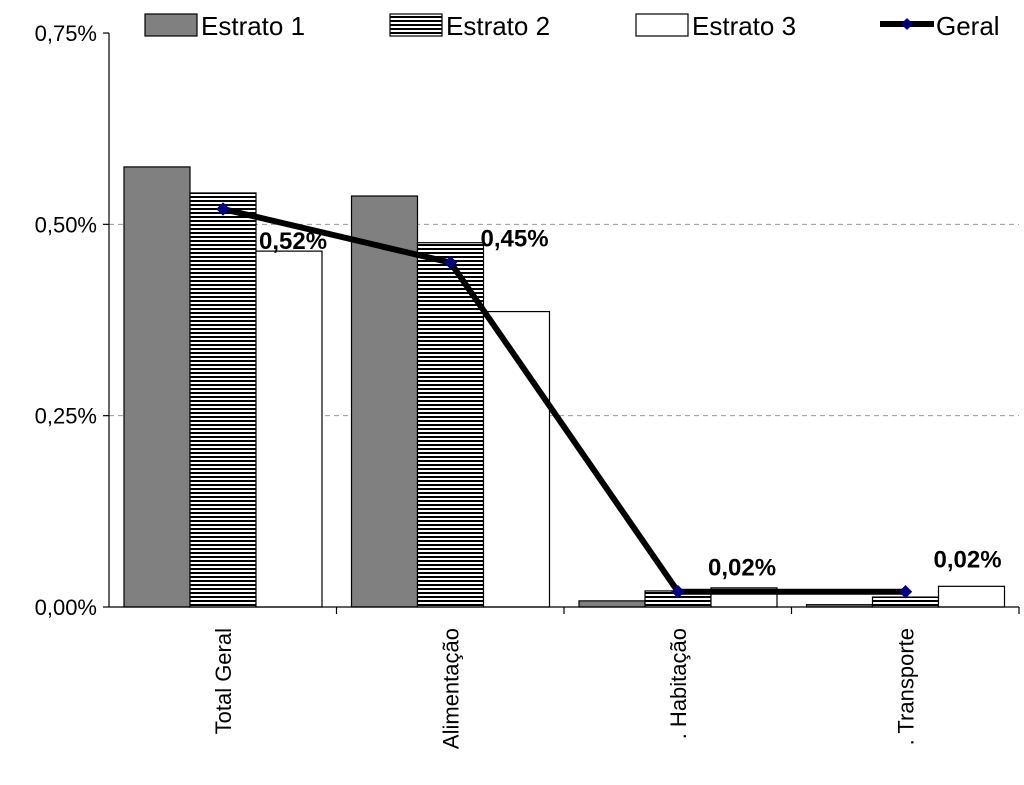 This screenshot has width=1024, height=785. Describe the element at coordinates (744, 26) in the screenshot. I see `legend-label-3: Estrato 3` at that location.